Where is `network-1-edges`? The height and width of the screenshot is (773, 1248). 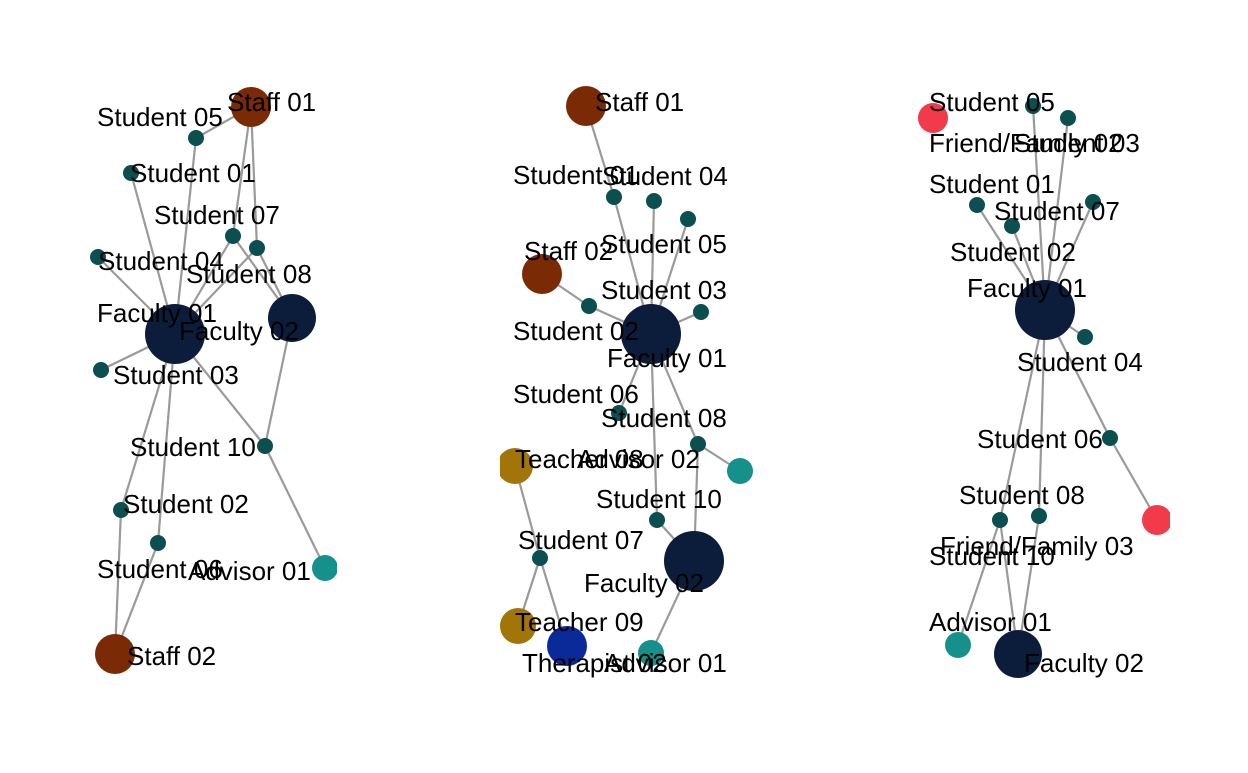
network-1-edges is located at coordinates (211, 380).